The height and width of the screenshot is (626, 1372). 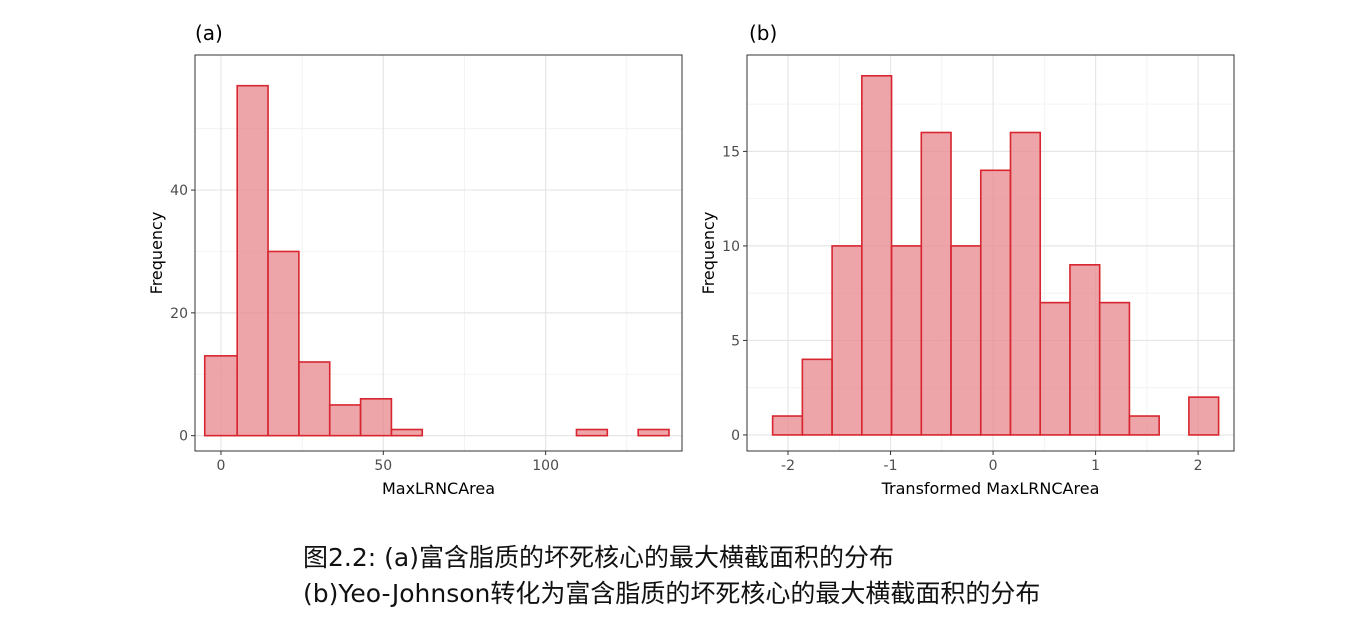 What do you see at coordinates (735, 341) in the screenshot?
I see `y-tick-label: 5` at bounding box center [735, 341].